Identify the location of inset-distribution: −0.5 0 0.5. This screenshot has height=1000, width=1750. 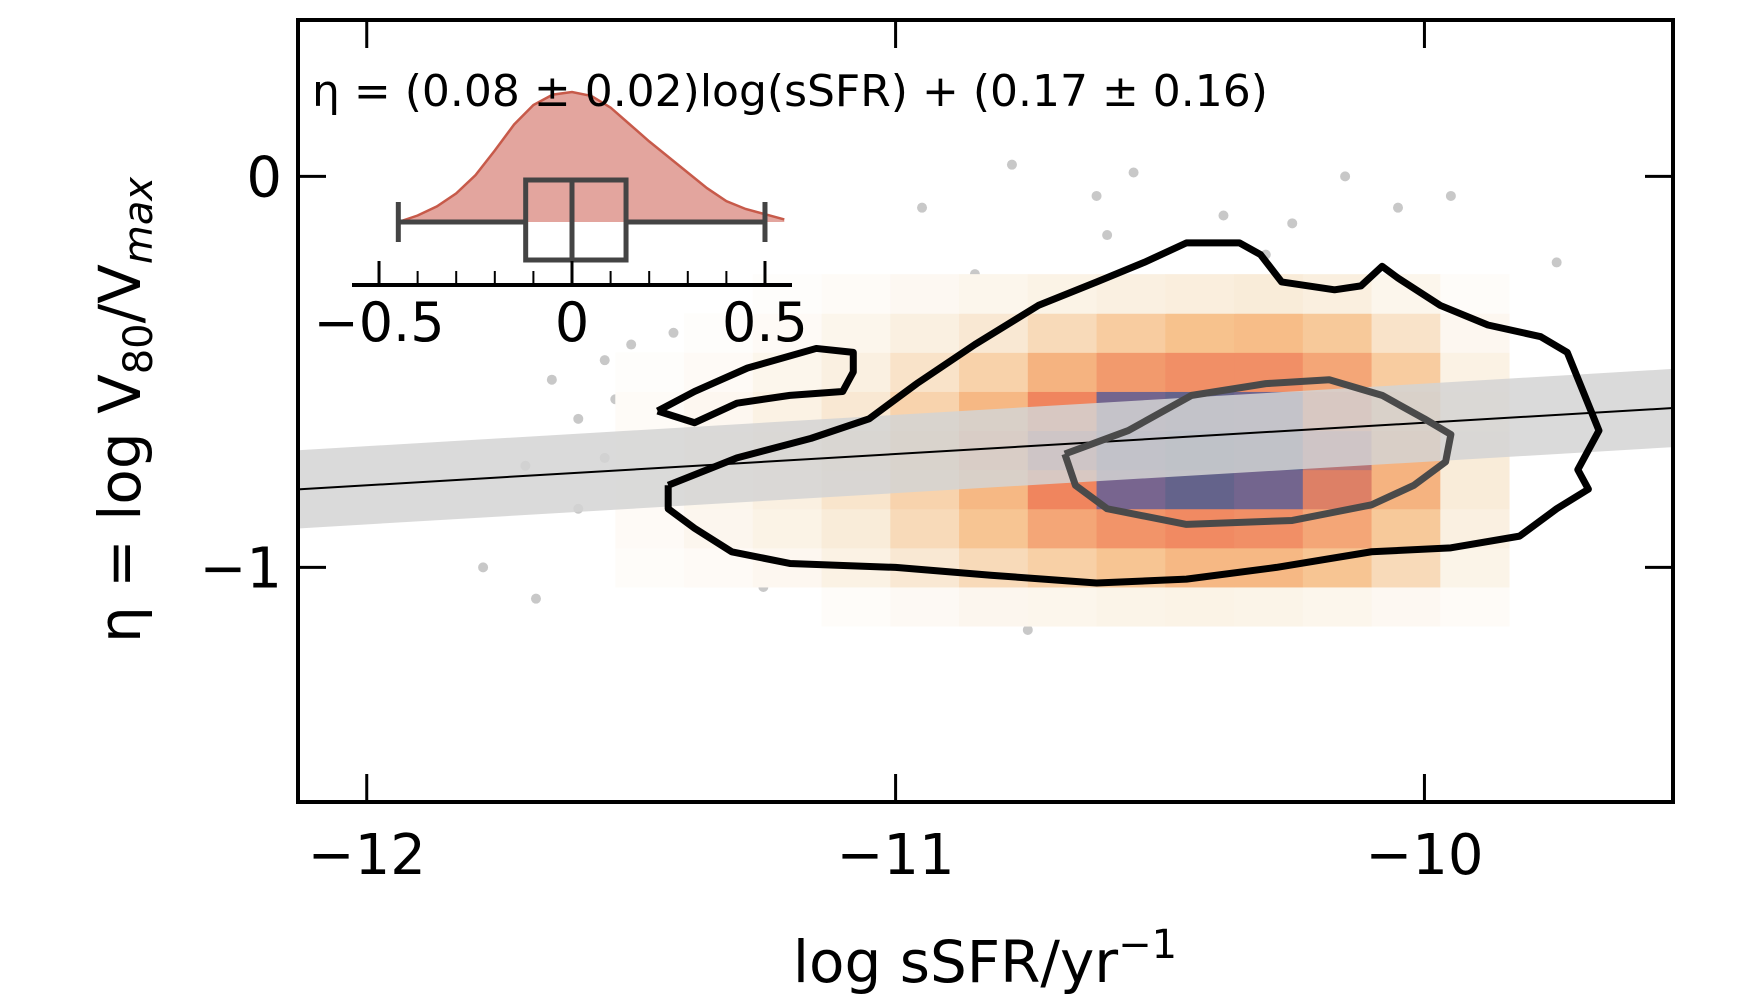
(560, 222).